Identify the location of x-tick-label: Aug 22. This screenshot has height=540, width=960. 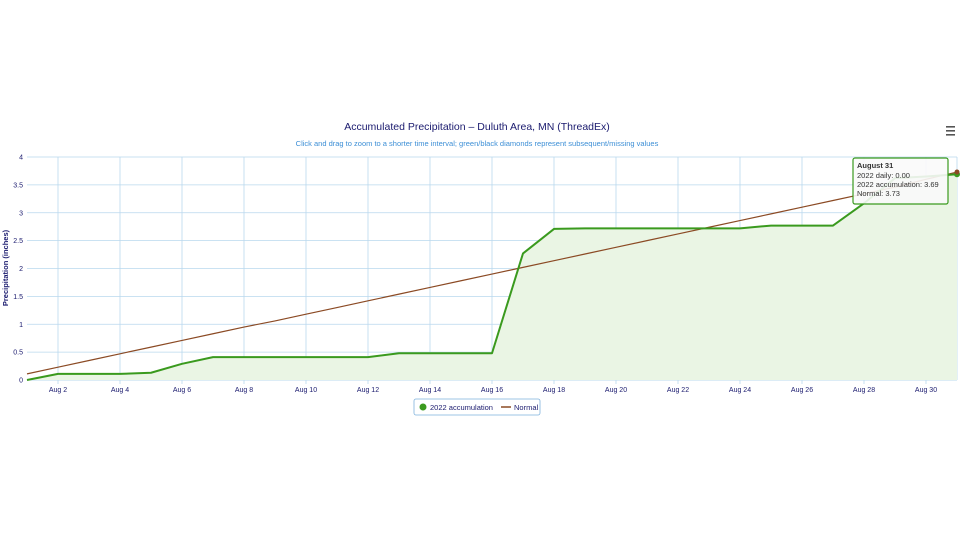
(678, 390).